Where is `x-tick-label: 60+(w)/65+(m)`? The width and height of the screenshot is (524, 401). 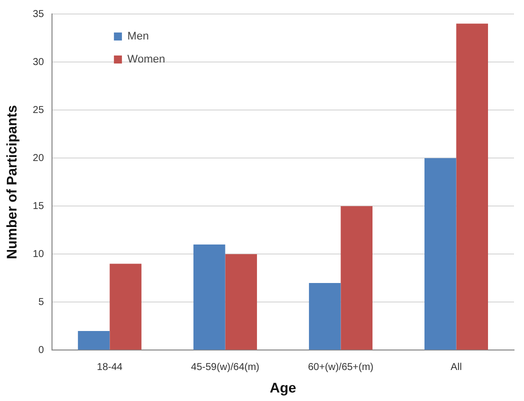
x-tick-label: 60+(w)/65+(m) is located at coordinates (341, 367).